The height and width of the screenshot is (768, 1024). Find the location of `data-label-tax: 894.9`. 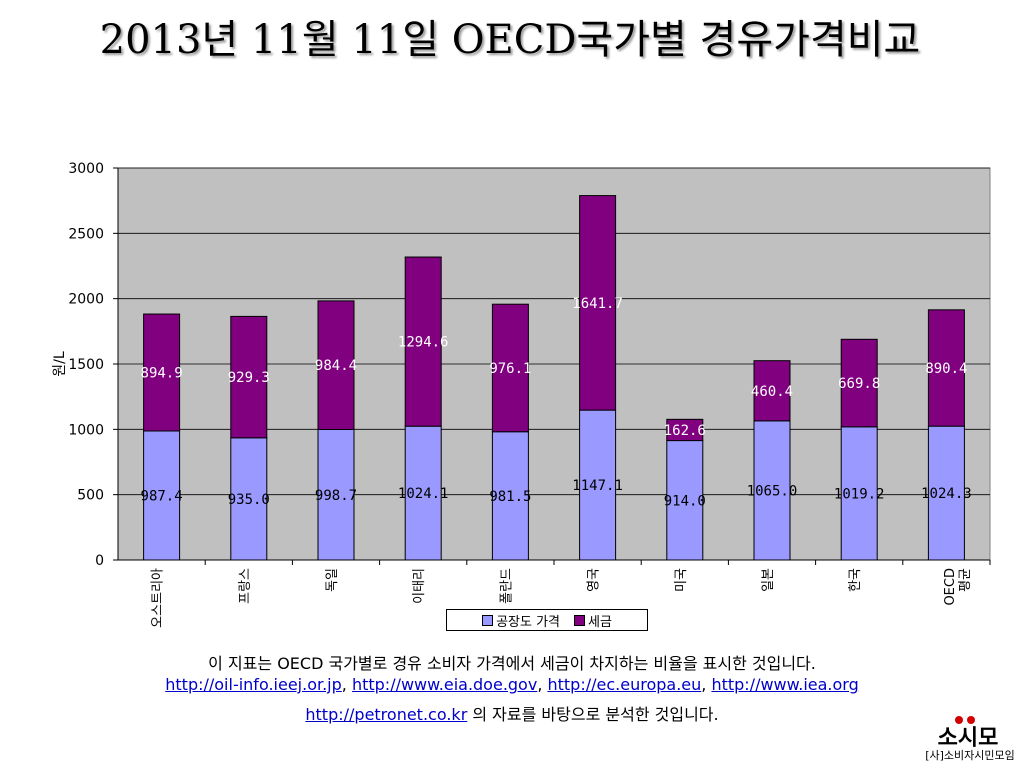

data-label-tax: 894.9 is located at coordinates (162, 374).